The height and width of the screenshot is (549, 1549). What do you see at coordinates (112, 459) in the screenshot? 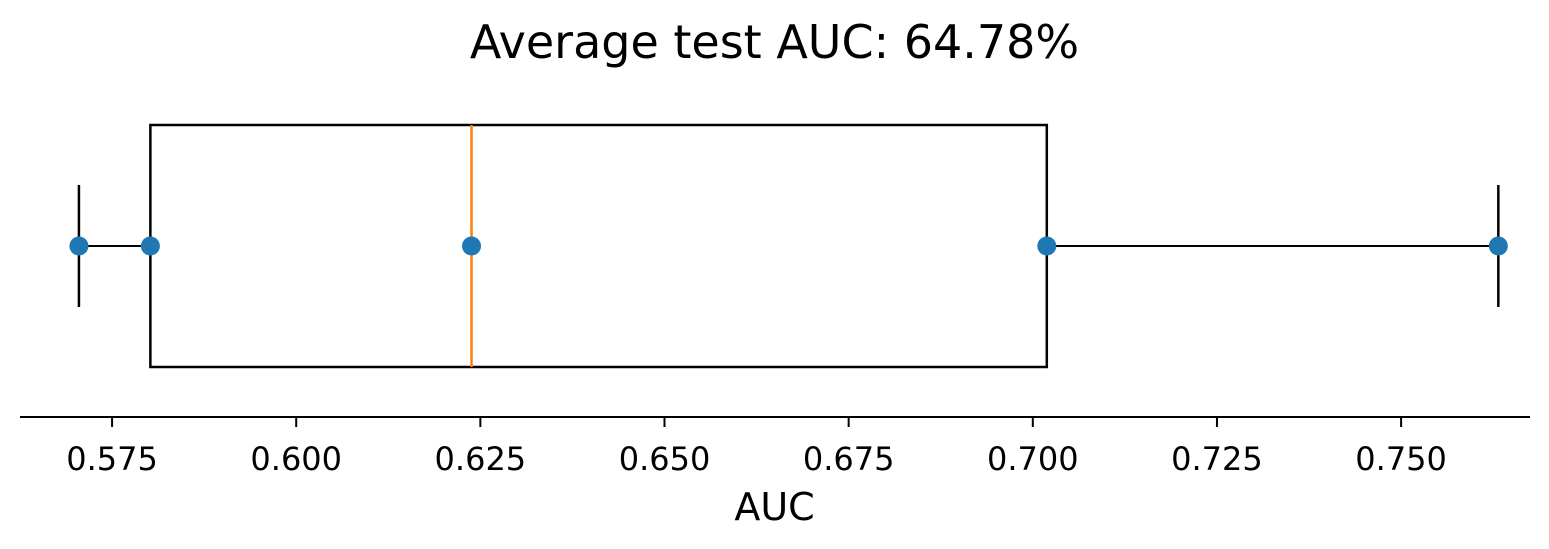
I see `x-tick-label: 0.575` at bounding box center [112, 459].